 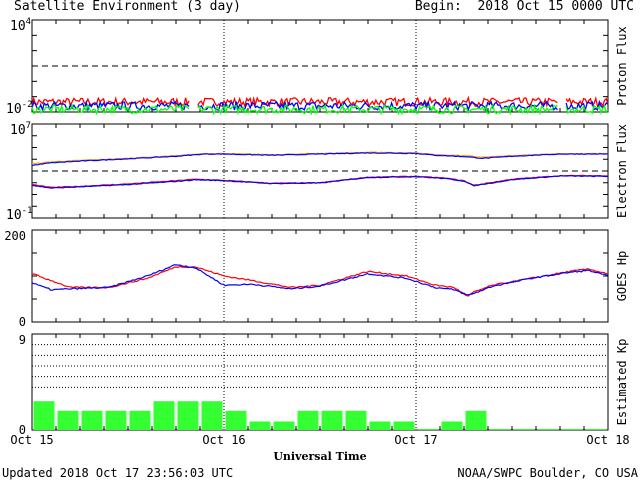 What do you see at coordinates (15, 236) in the screenshot?
I see `hp-ymax-label: 200` at bounding box center [15, 236].